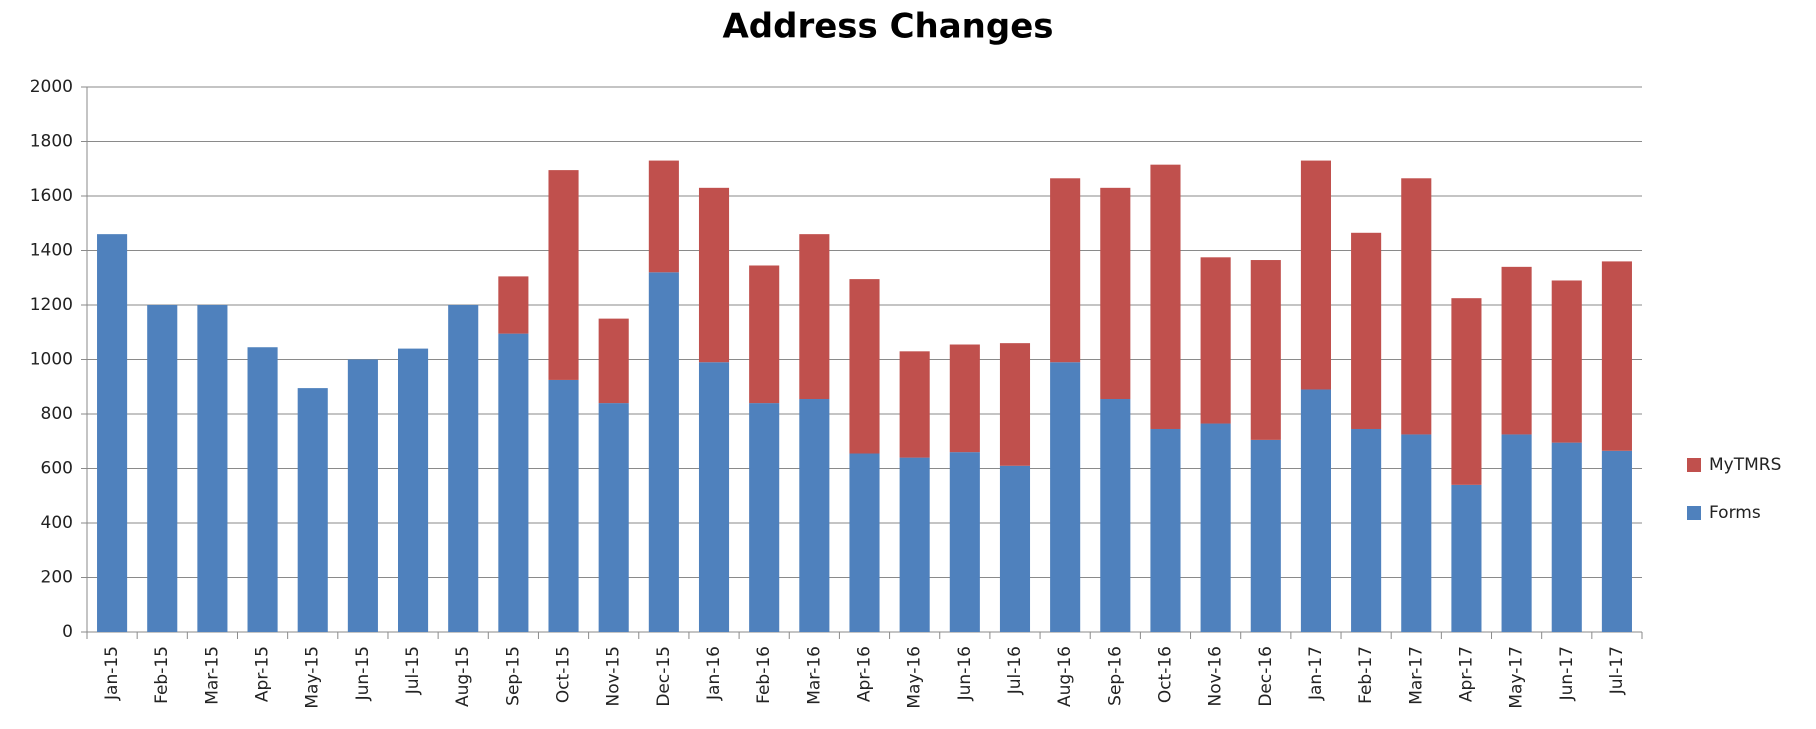  Describe the element at coordinates (51, 142) in the screenshot. I see `y-tick-label: 1800` at that location.